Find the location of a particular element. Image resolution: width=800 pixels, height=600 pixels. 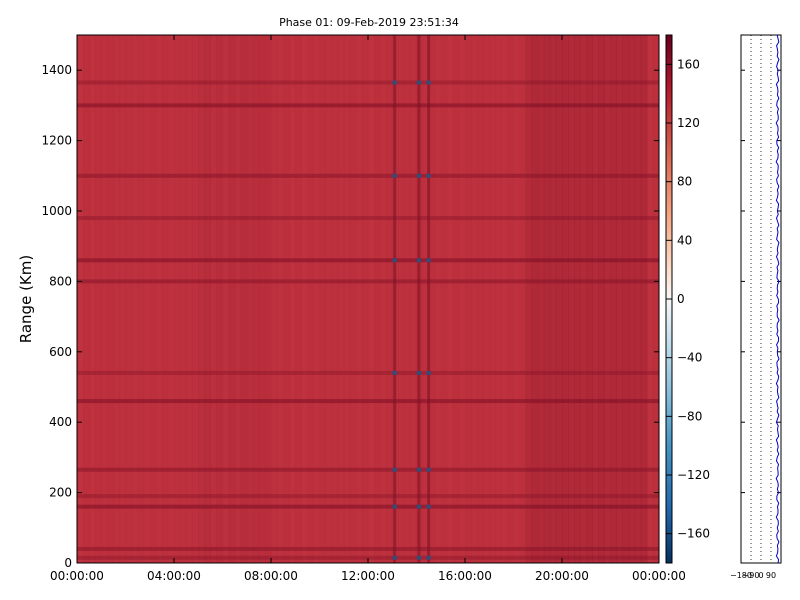

profile-x-tick-label: −90 is located at coordinates (751, 575).